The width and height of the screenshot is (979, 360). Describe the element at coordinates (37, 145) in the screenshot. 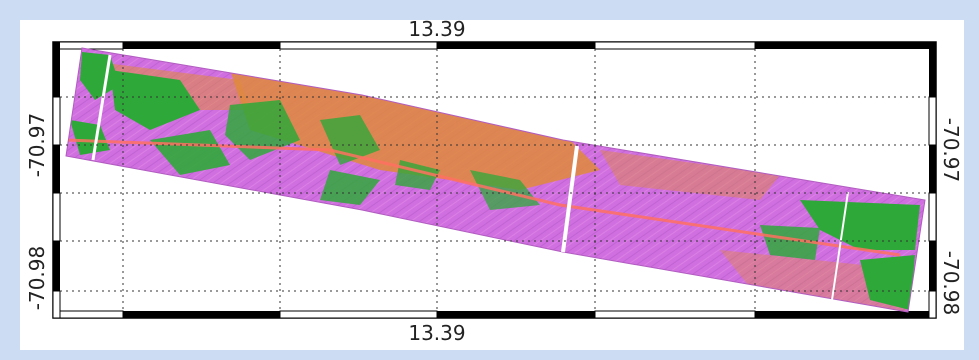

I see `left-axis-label-1: -70.97` at that location.